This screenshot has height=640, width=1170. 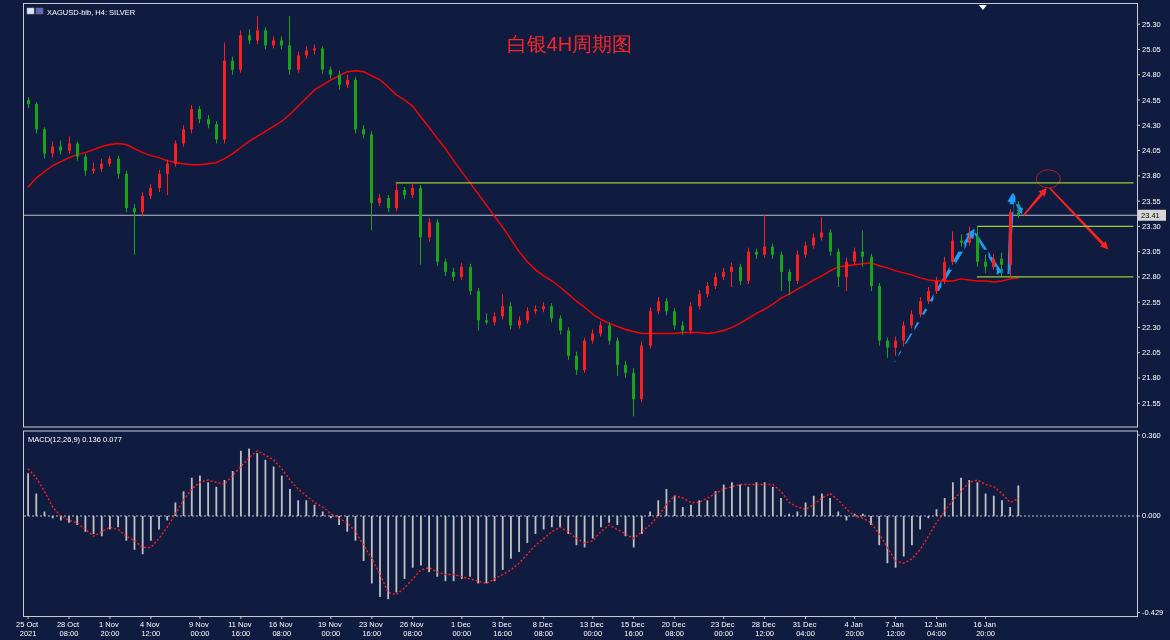 I want to click on text: 白银4H周期图, so click(x=569, y=44).